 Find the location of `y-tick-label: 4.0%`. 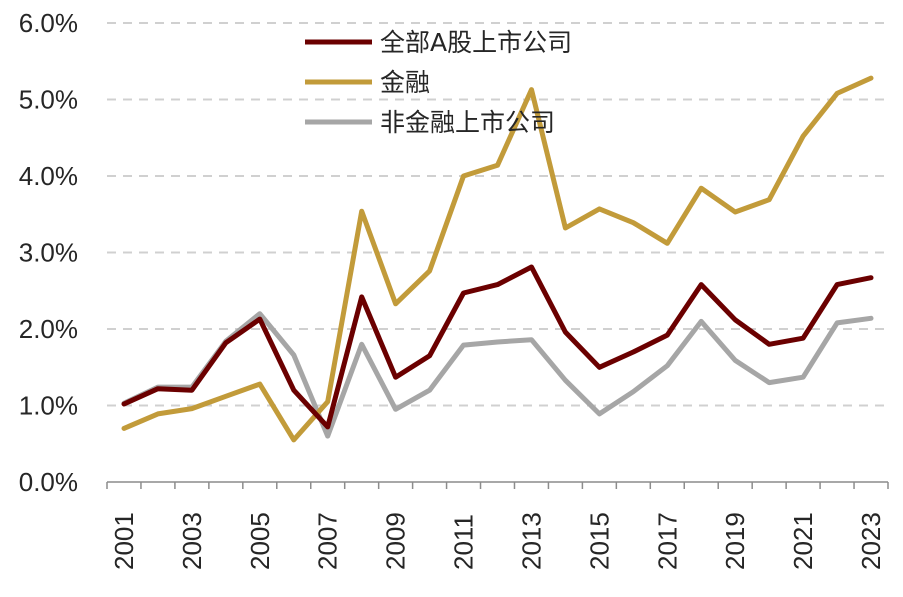

y-tick-label: 4.0% is located at coordinates (48, 176).